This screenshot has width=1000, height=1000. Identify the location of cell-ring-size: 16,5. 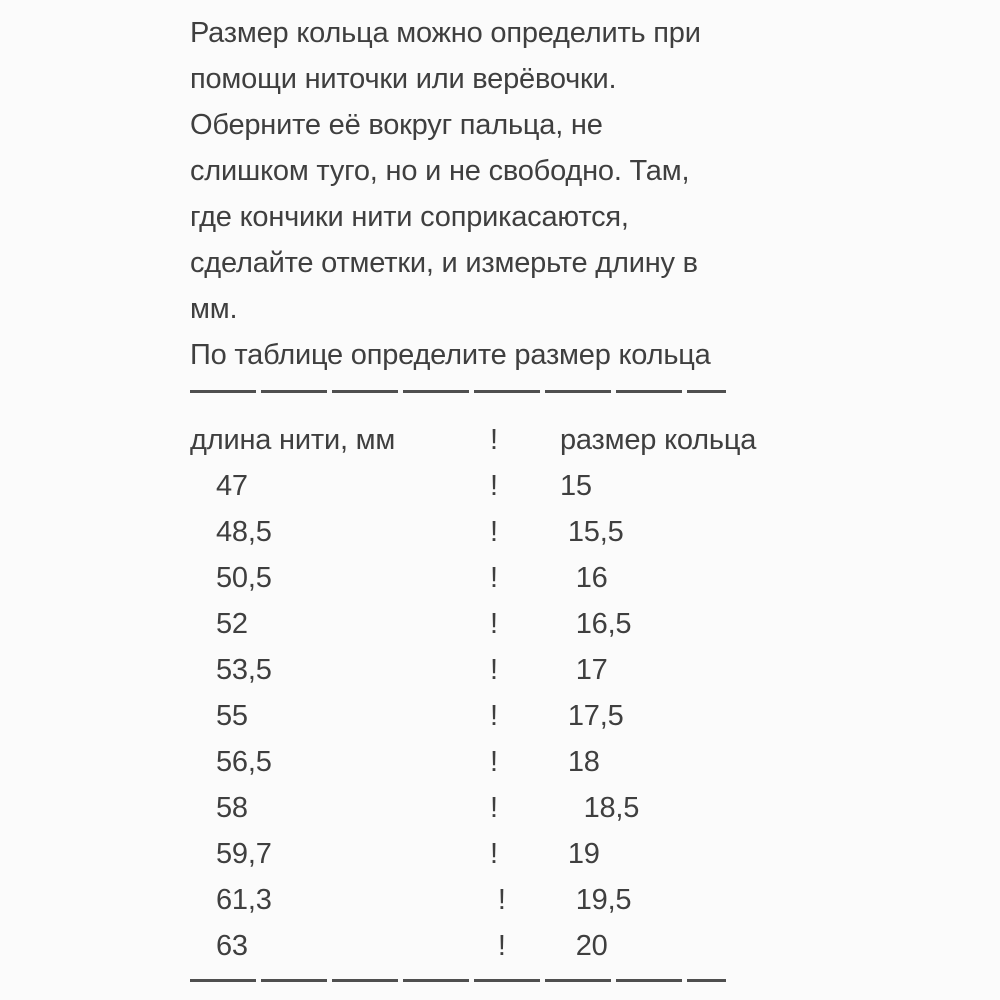
(596, 624).